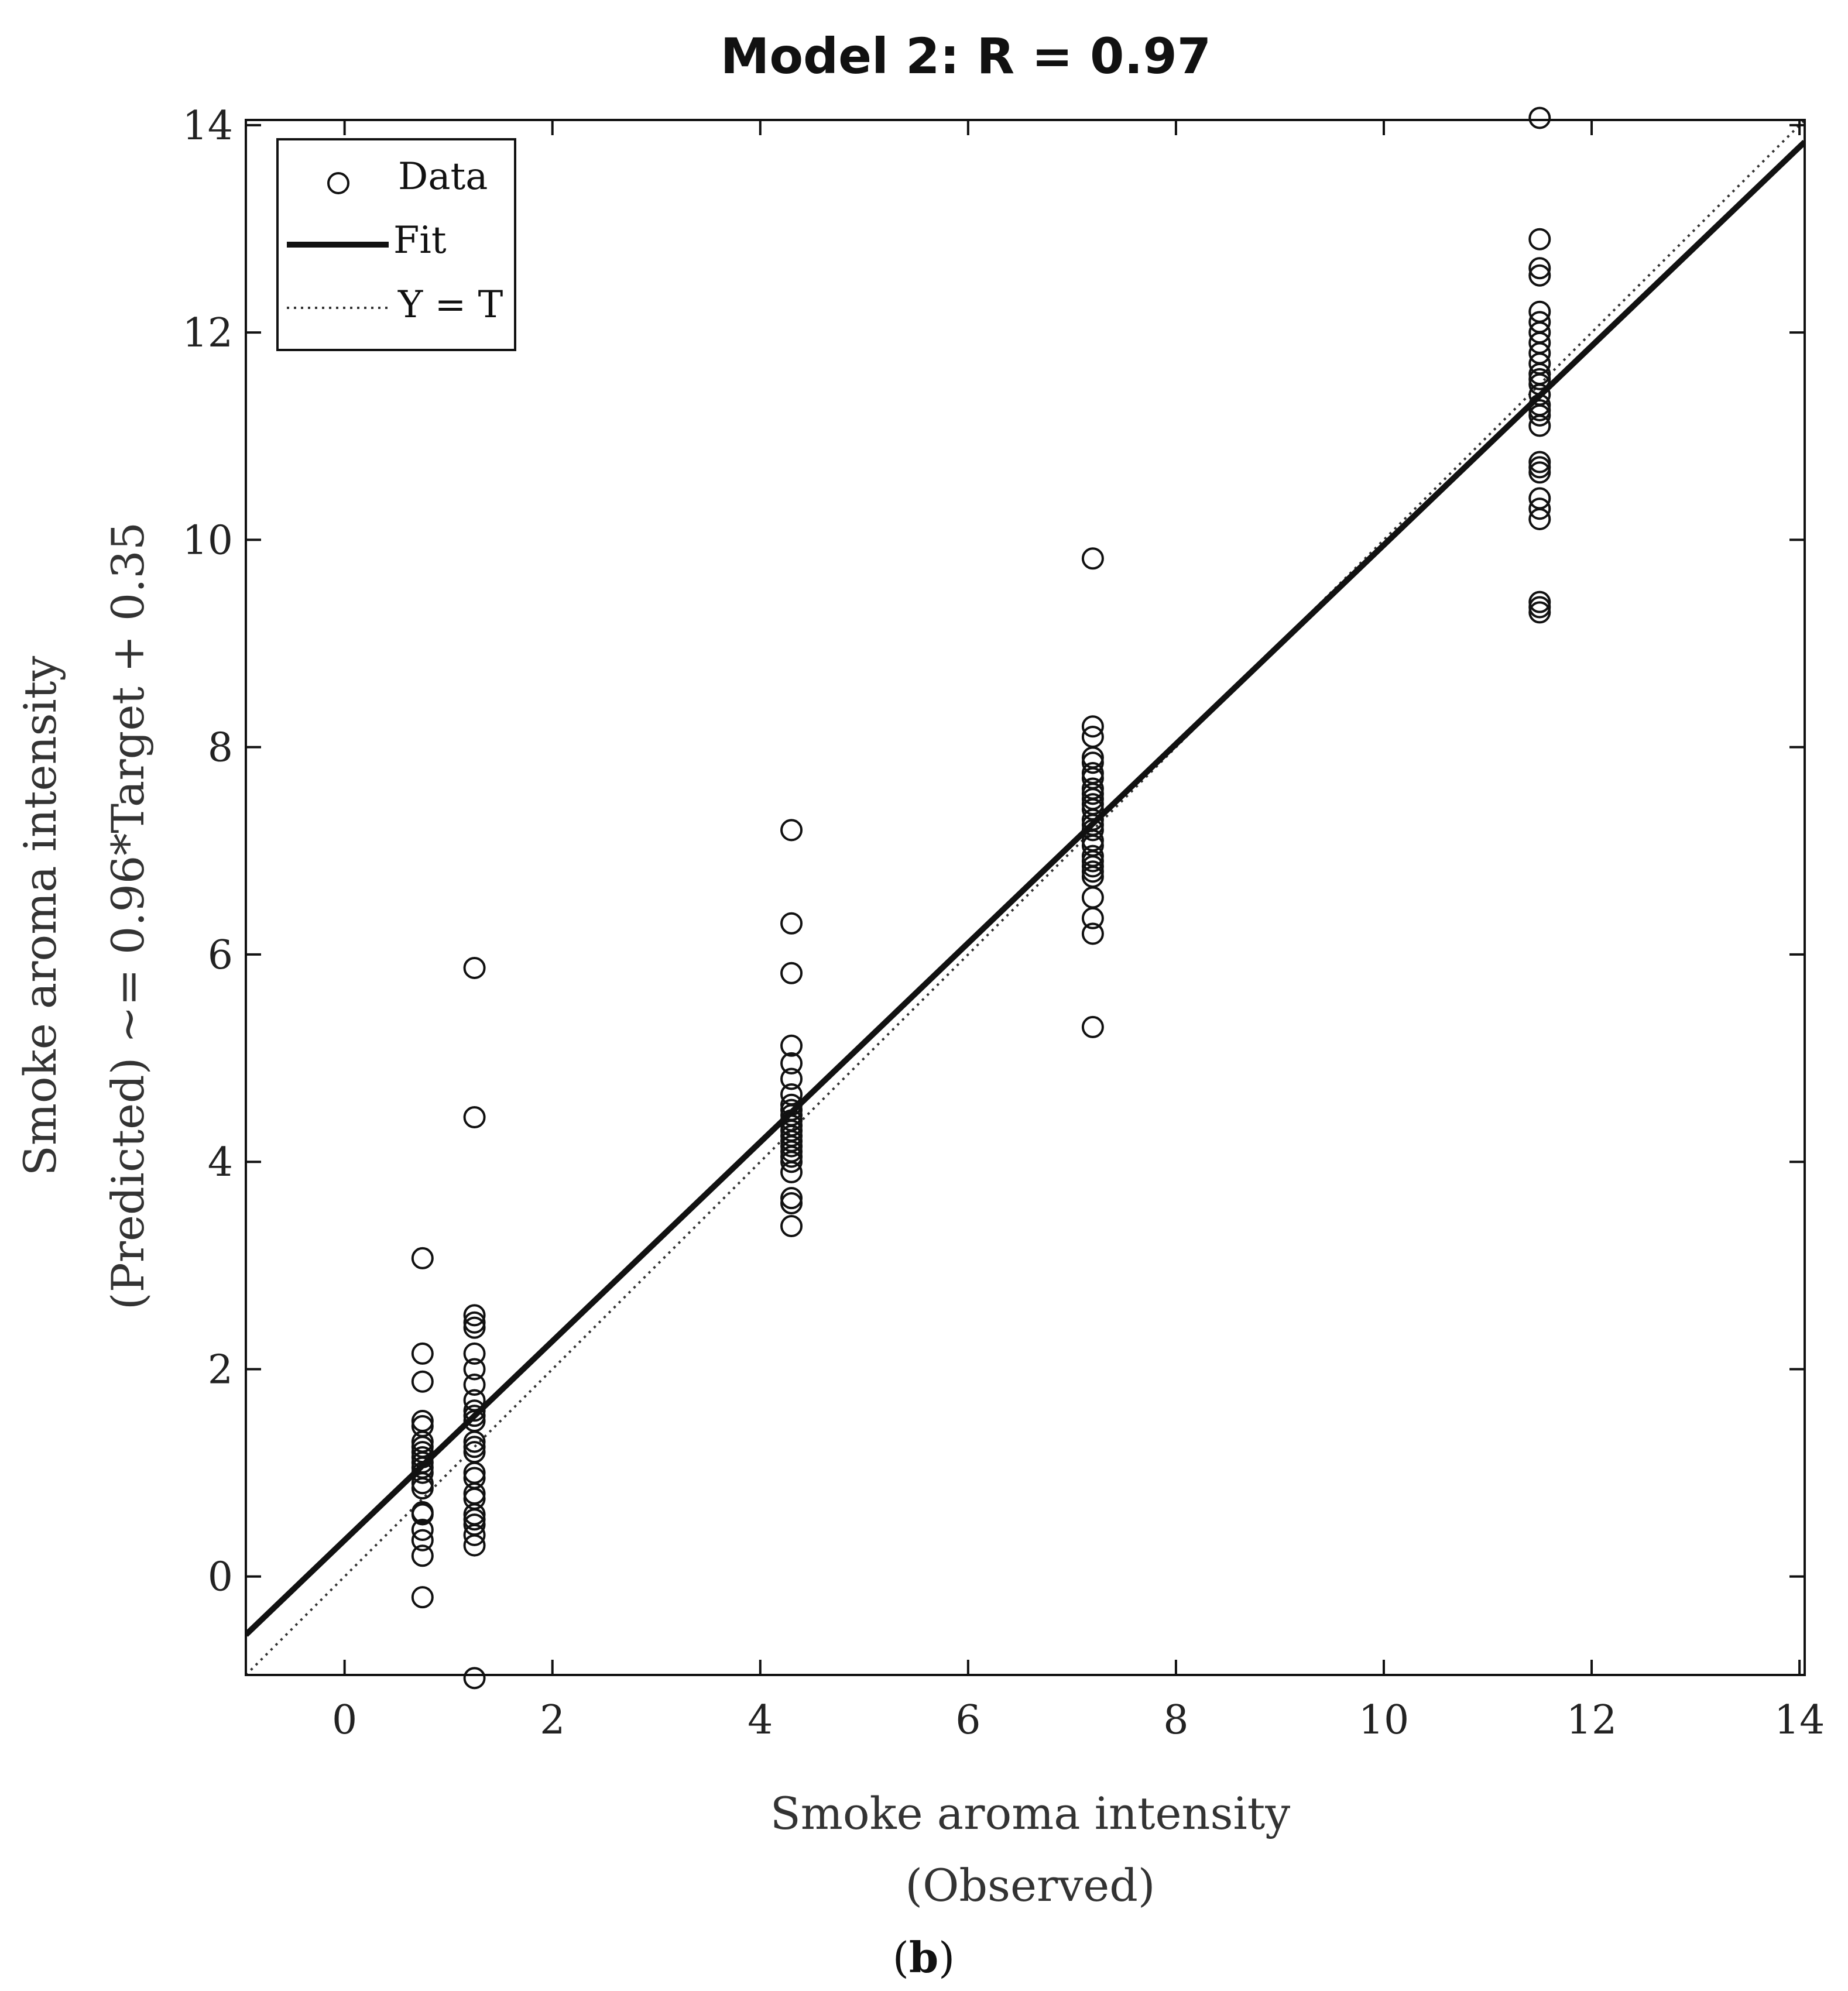 Image resolution: width=1848 pixels, height=1991 pixels. Describe the element at coordinates (420, 240) in the screenshot. I see `legend-fit-label: Fit` at that location.